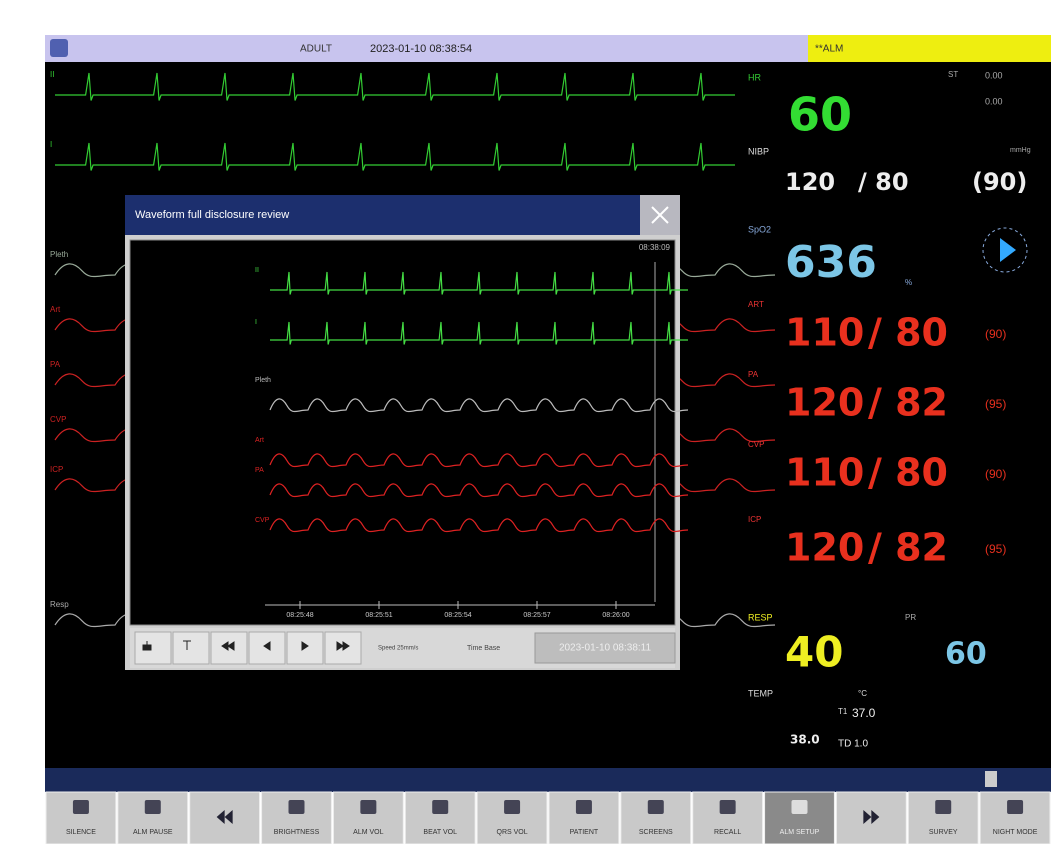 The height and width of the screenshot is (844, 1051). I want to click on temp-t2: 38.0, so click(805, 740).